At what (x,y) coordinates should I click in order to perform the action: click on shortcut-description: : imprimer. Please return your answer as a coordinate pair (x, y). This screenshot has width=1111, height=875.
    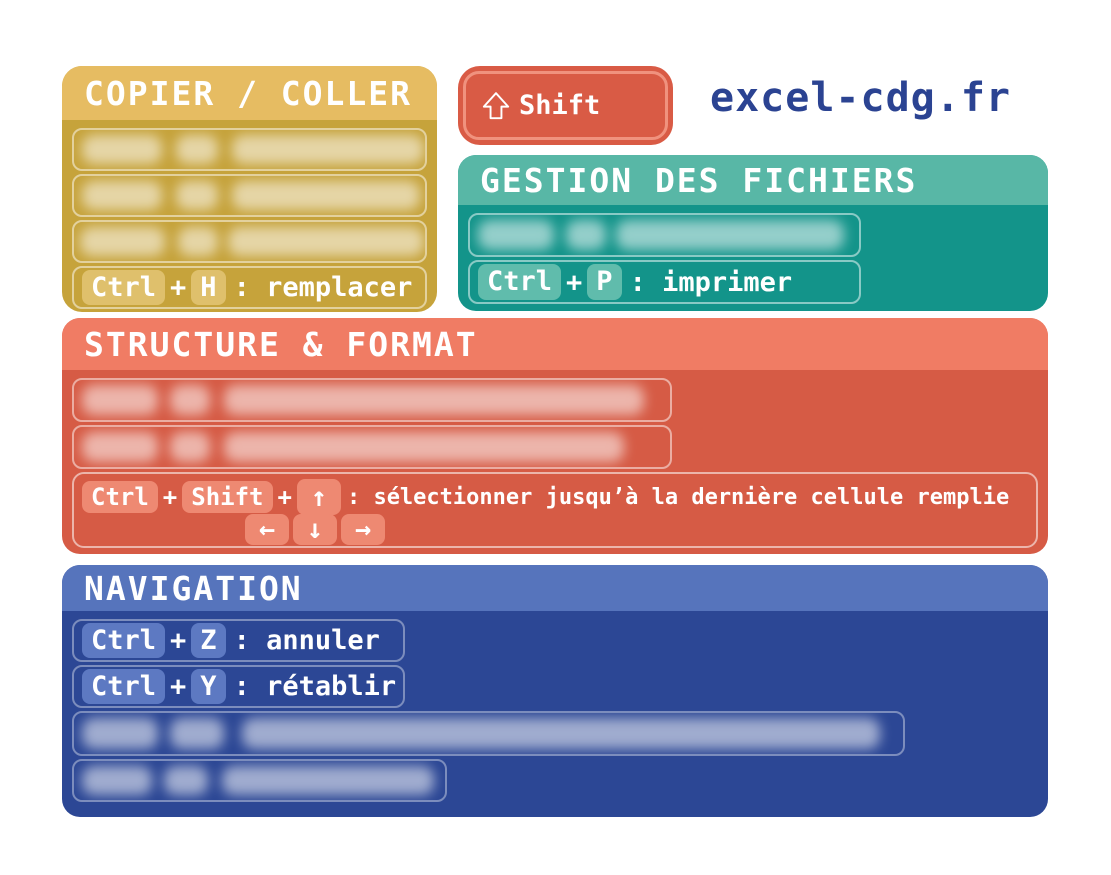
    Looking at the image, I should click on (711, 282).